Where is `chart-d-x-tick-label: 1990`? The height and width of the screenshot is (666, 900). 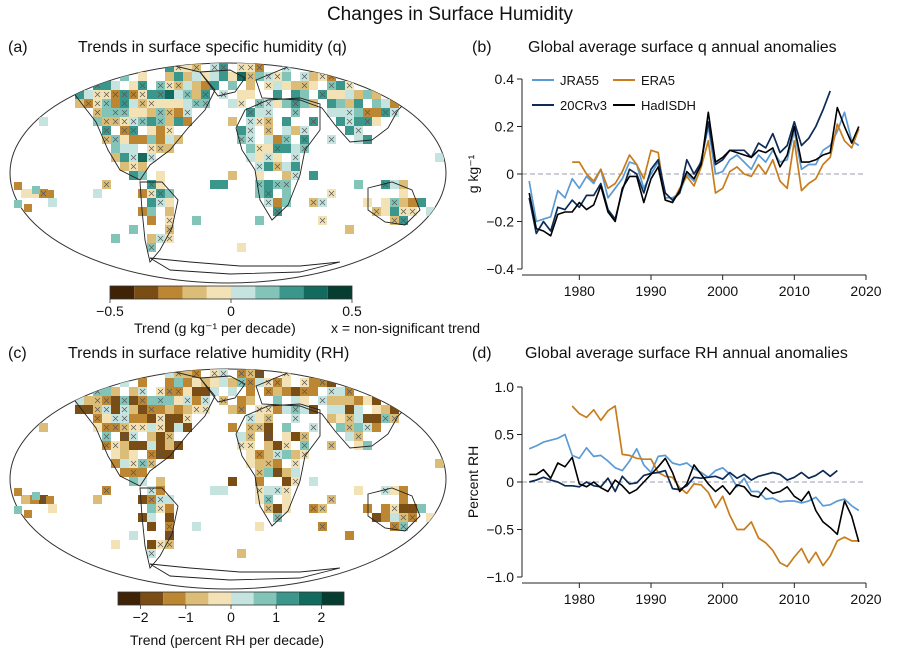
chart-d-x-tick-label: 1990 is located at coordinates (650, 599).